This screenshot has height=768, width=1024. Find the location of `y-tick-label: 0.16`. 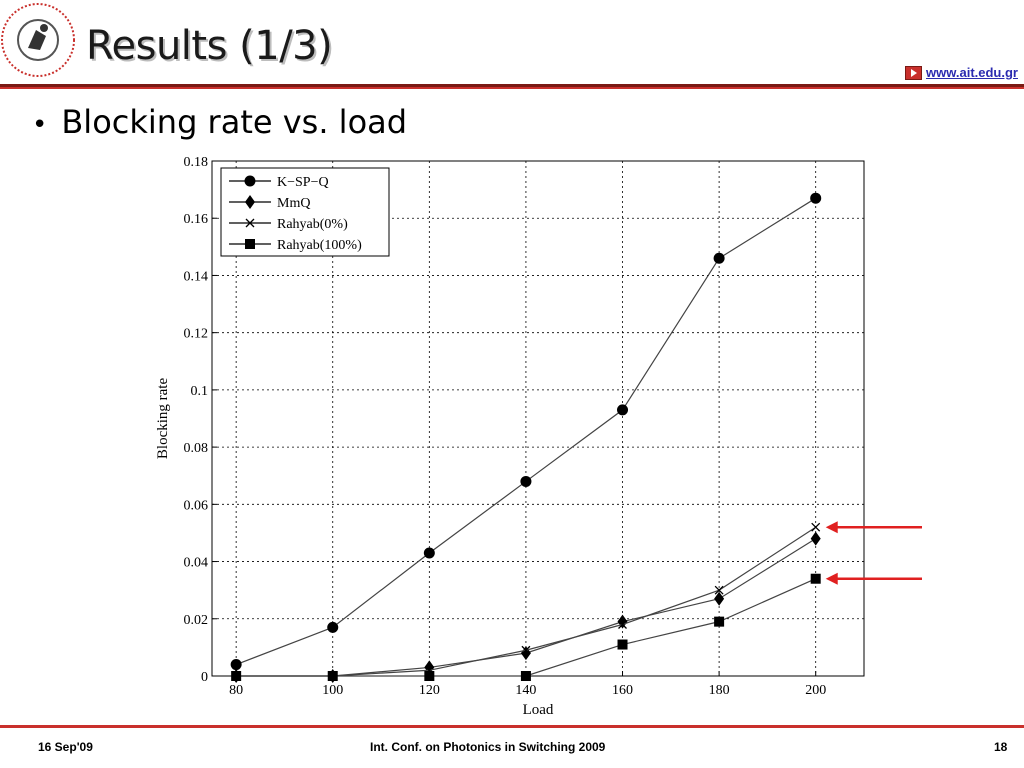

y-tick-label: 0.16 is located at coordinates (196, 219).